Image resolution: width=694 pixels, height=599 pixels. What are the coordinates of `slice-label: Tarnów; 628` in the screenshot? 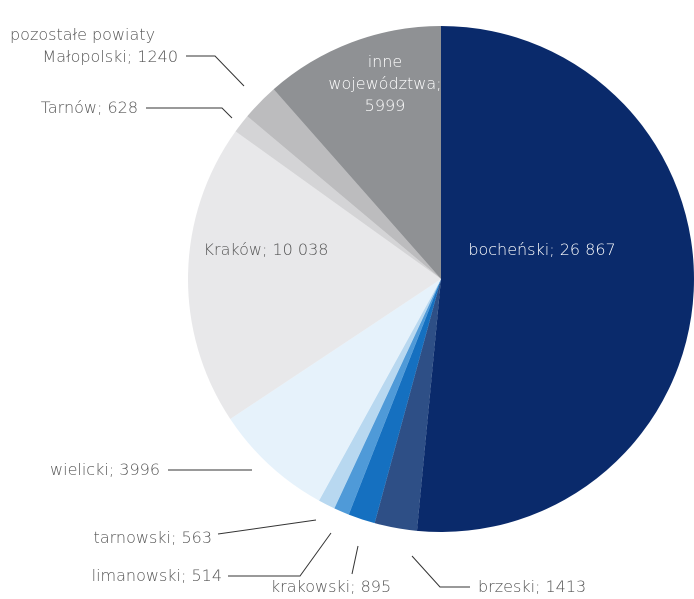 It's located at (89, 107).